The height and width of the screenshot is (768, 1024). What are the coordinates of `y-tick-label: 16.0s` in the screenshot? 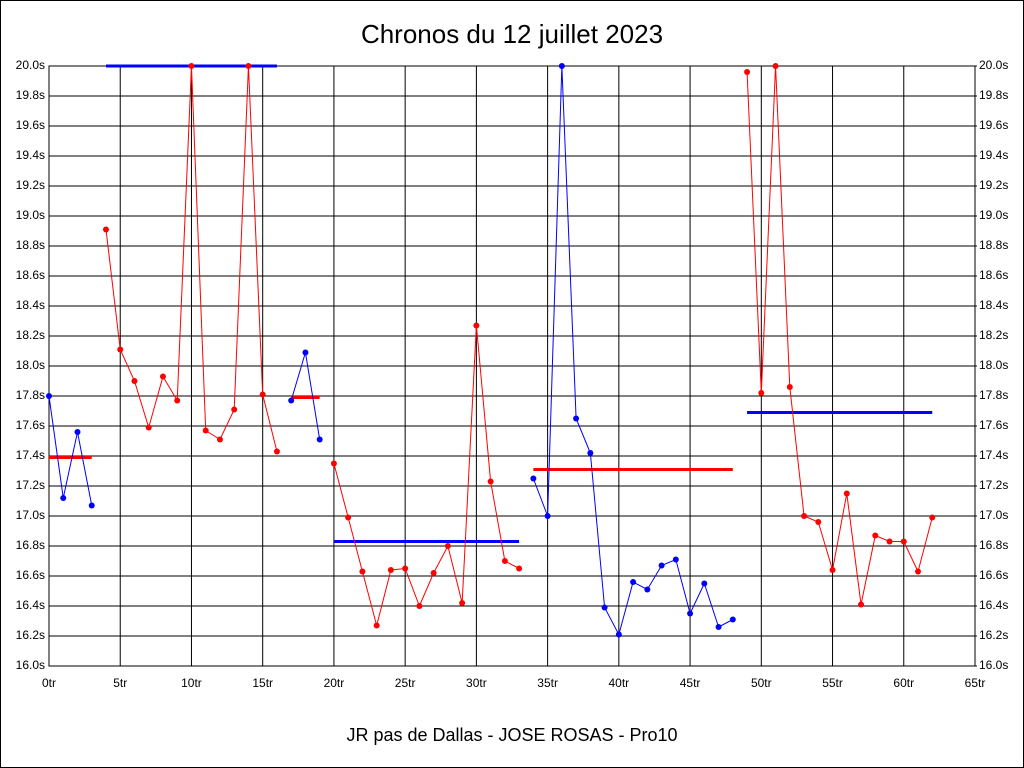 It's located at (30, 665).